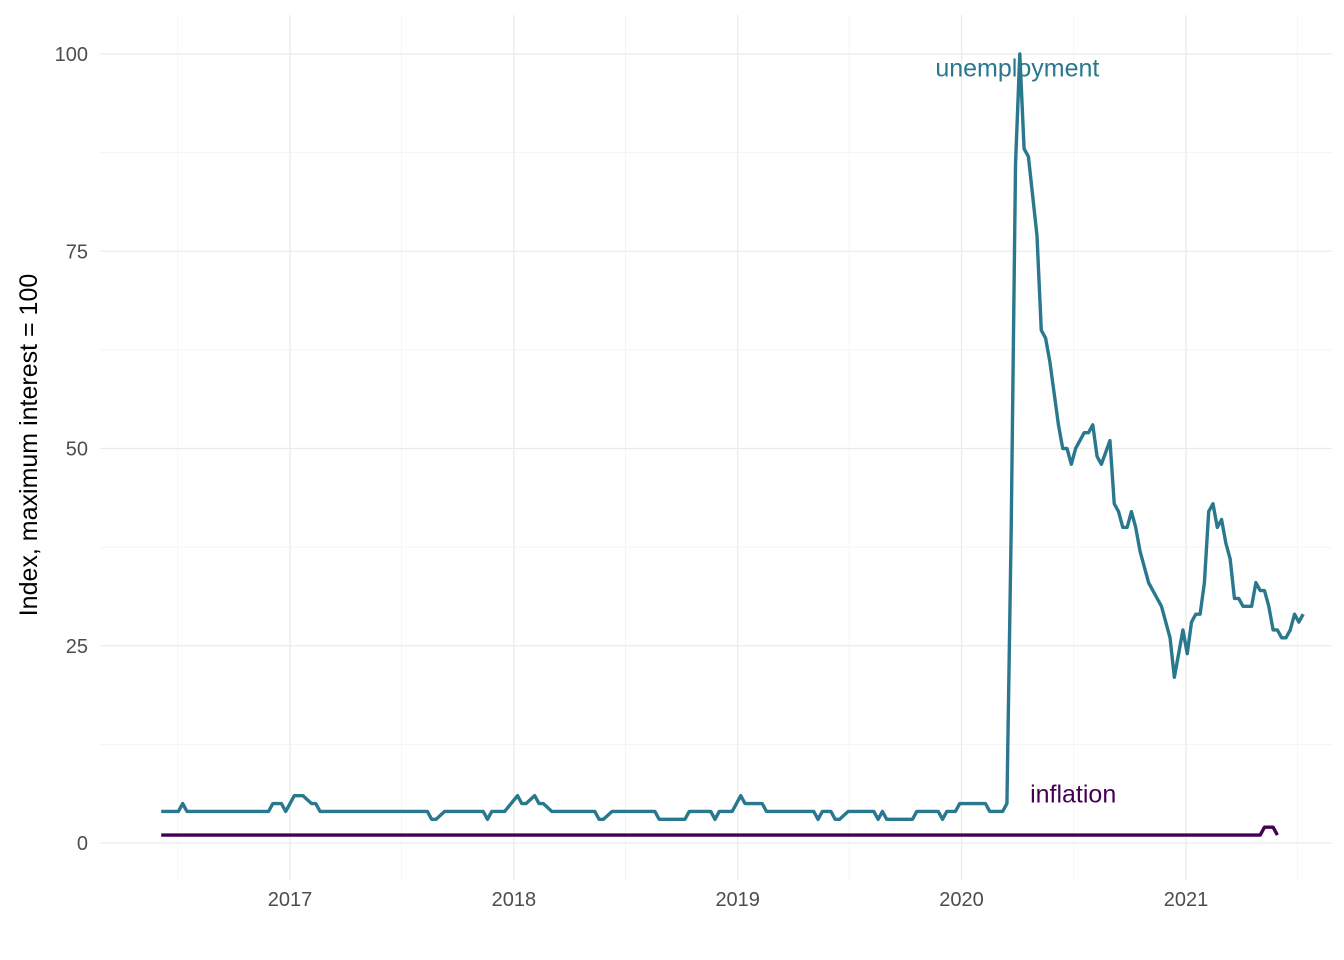  What do you see at coordinates (290, 900) in the screenshot?
I see `x-tick-label: 2017` at bounding box center [290, 900].